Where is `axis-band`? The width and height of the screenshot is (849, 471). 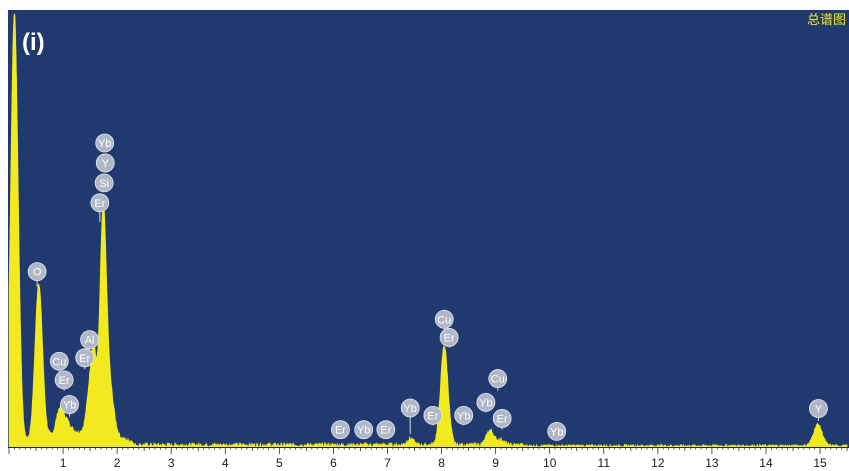 axis-band is located at coordinates (428, 459).